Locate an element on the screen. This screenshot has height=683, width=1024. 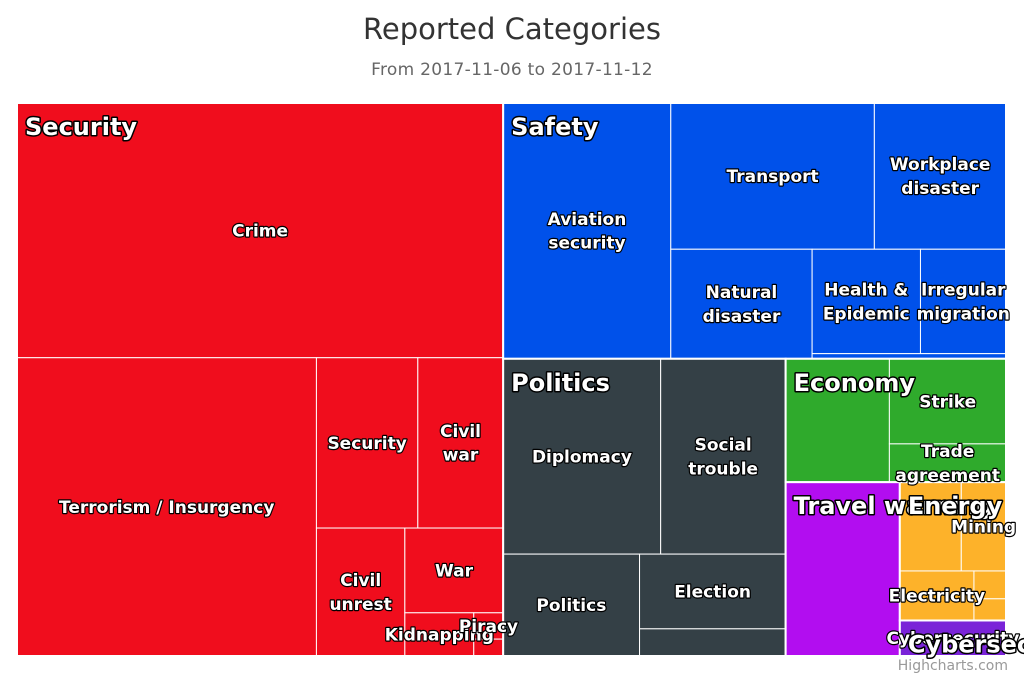
treemap-cell-label: Kidnapping is located at coordinates (439, 635).